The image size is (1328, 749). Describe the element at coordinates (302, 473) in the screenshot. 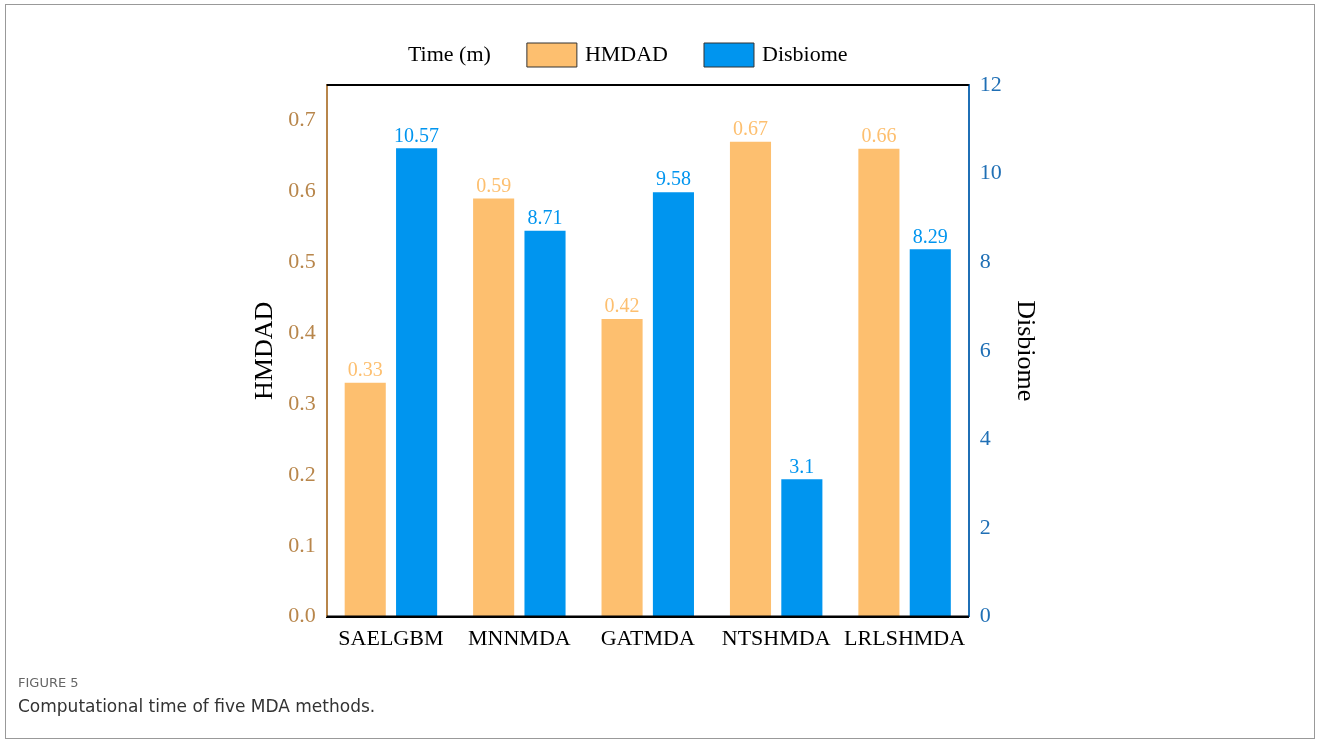

I see `y-tick-label: 0.2` at that location.